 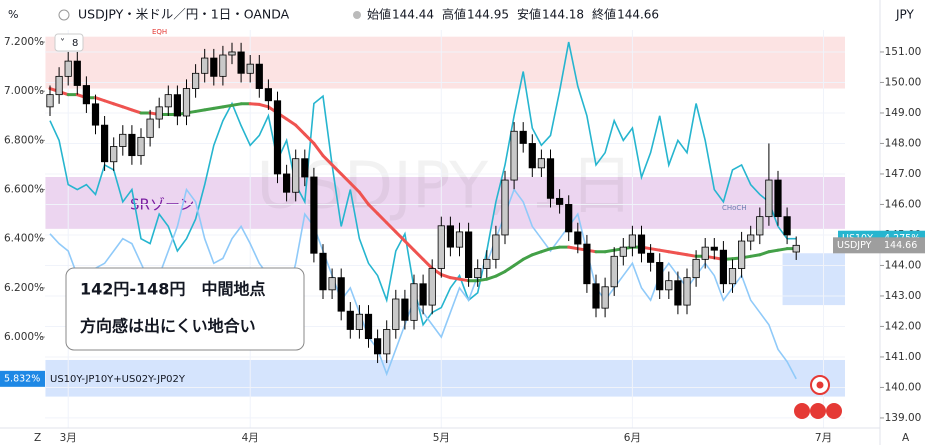 I want to click on series-value: 5.832%, so click(x=22, y=378).